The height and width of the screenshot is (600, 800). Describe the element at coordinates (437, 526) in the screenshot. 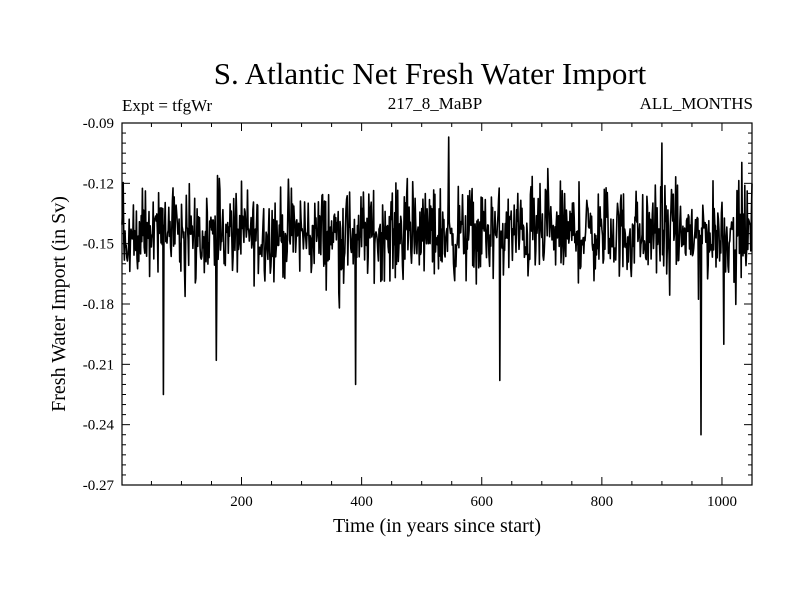

I see `x-axis-label: Time (in years since start)` at that location.